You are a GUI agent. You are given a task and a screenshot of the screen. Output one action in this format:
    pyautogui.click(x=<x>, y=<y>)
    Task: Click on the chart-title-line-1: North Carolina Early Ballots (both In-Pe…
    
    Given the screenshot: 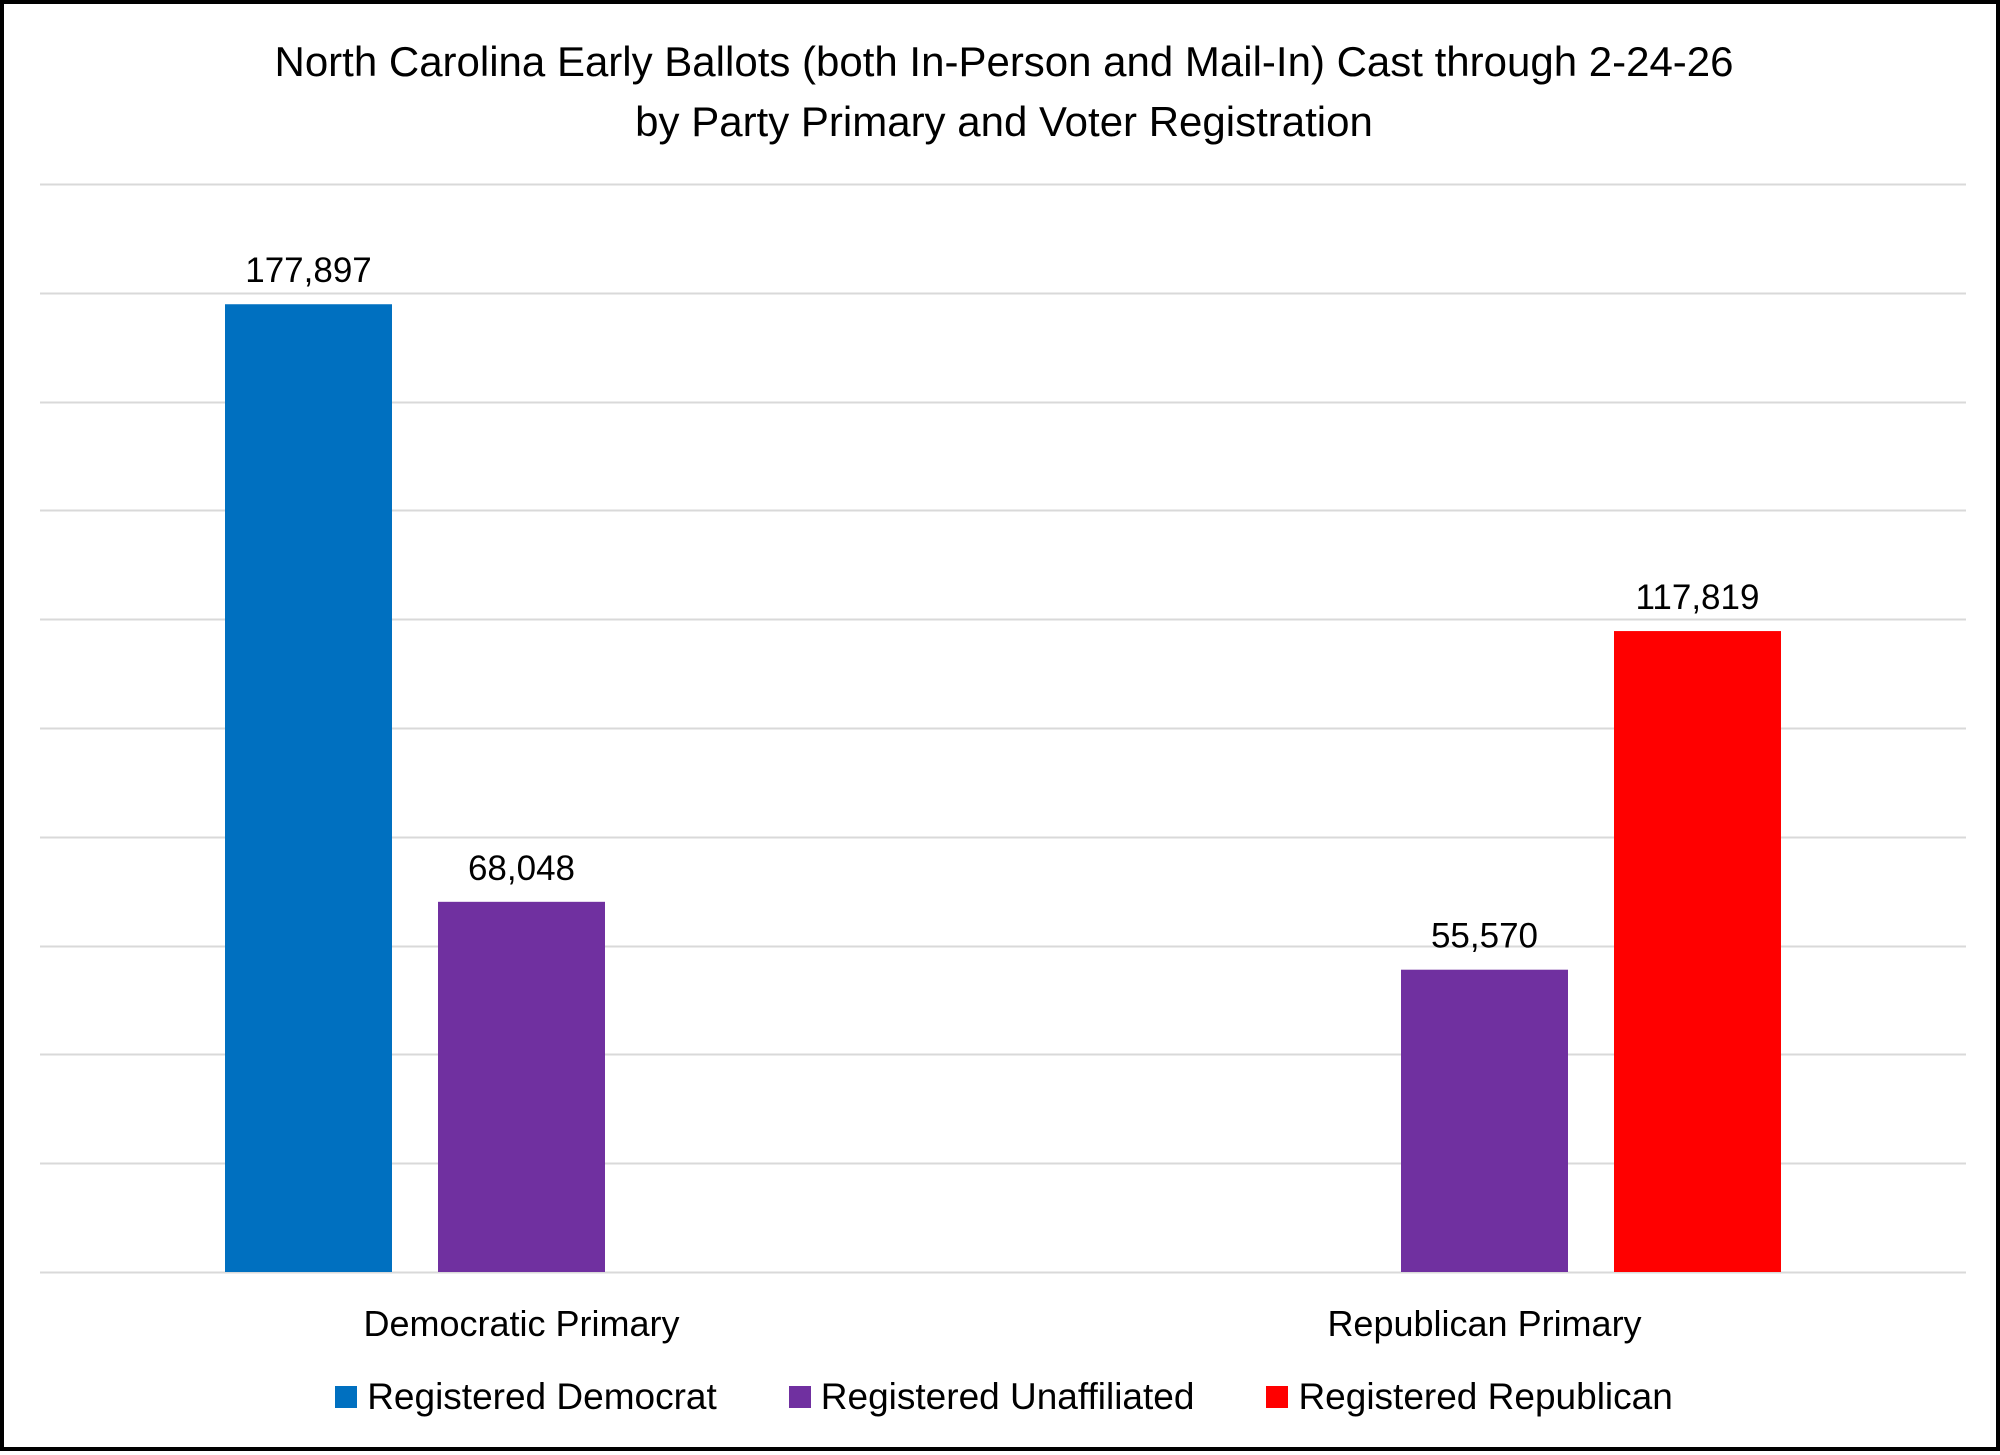 What is the action you would take?
    pyautogui.click(x=1004, y=61)
    